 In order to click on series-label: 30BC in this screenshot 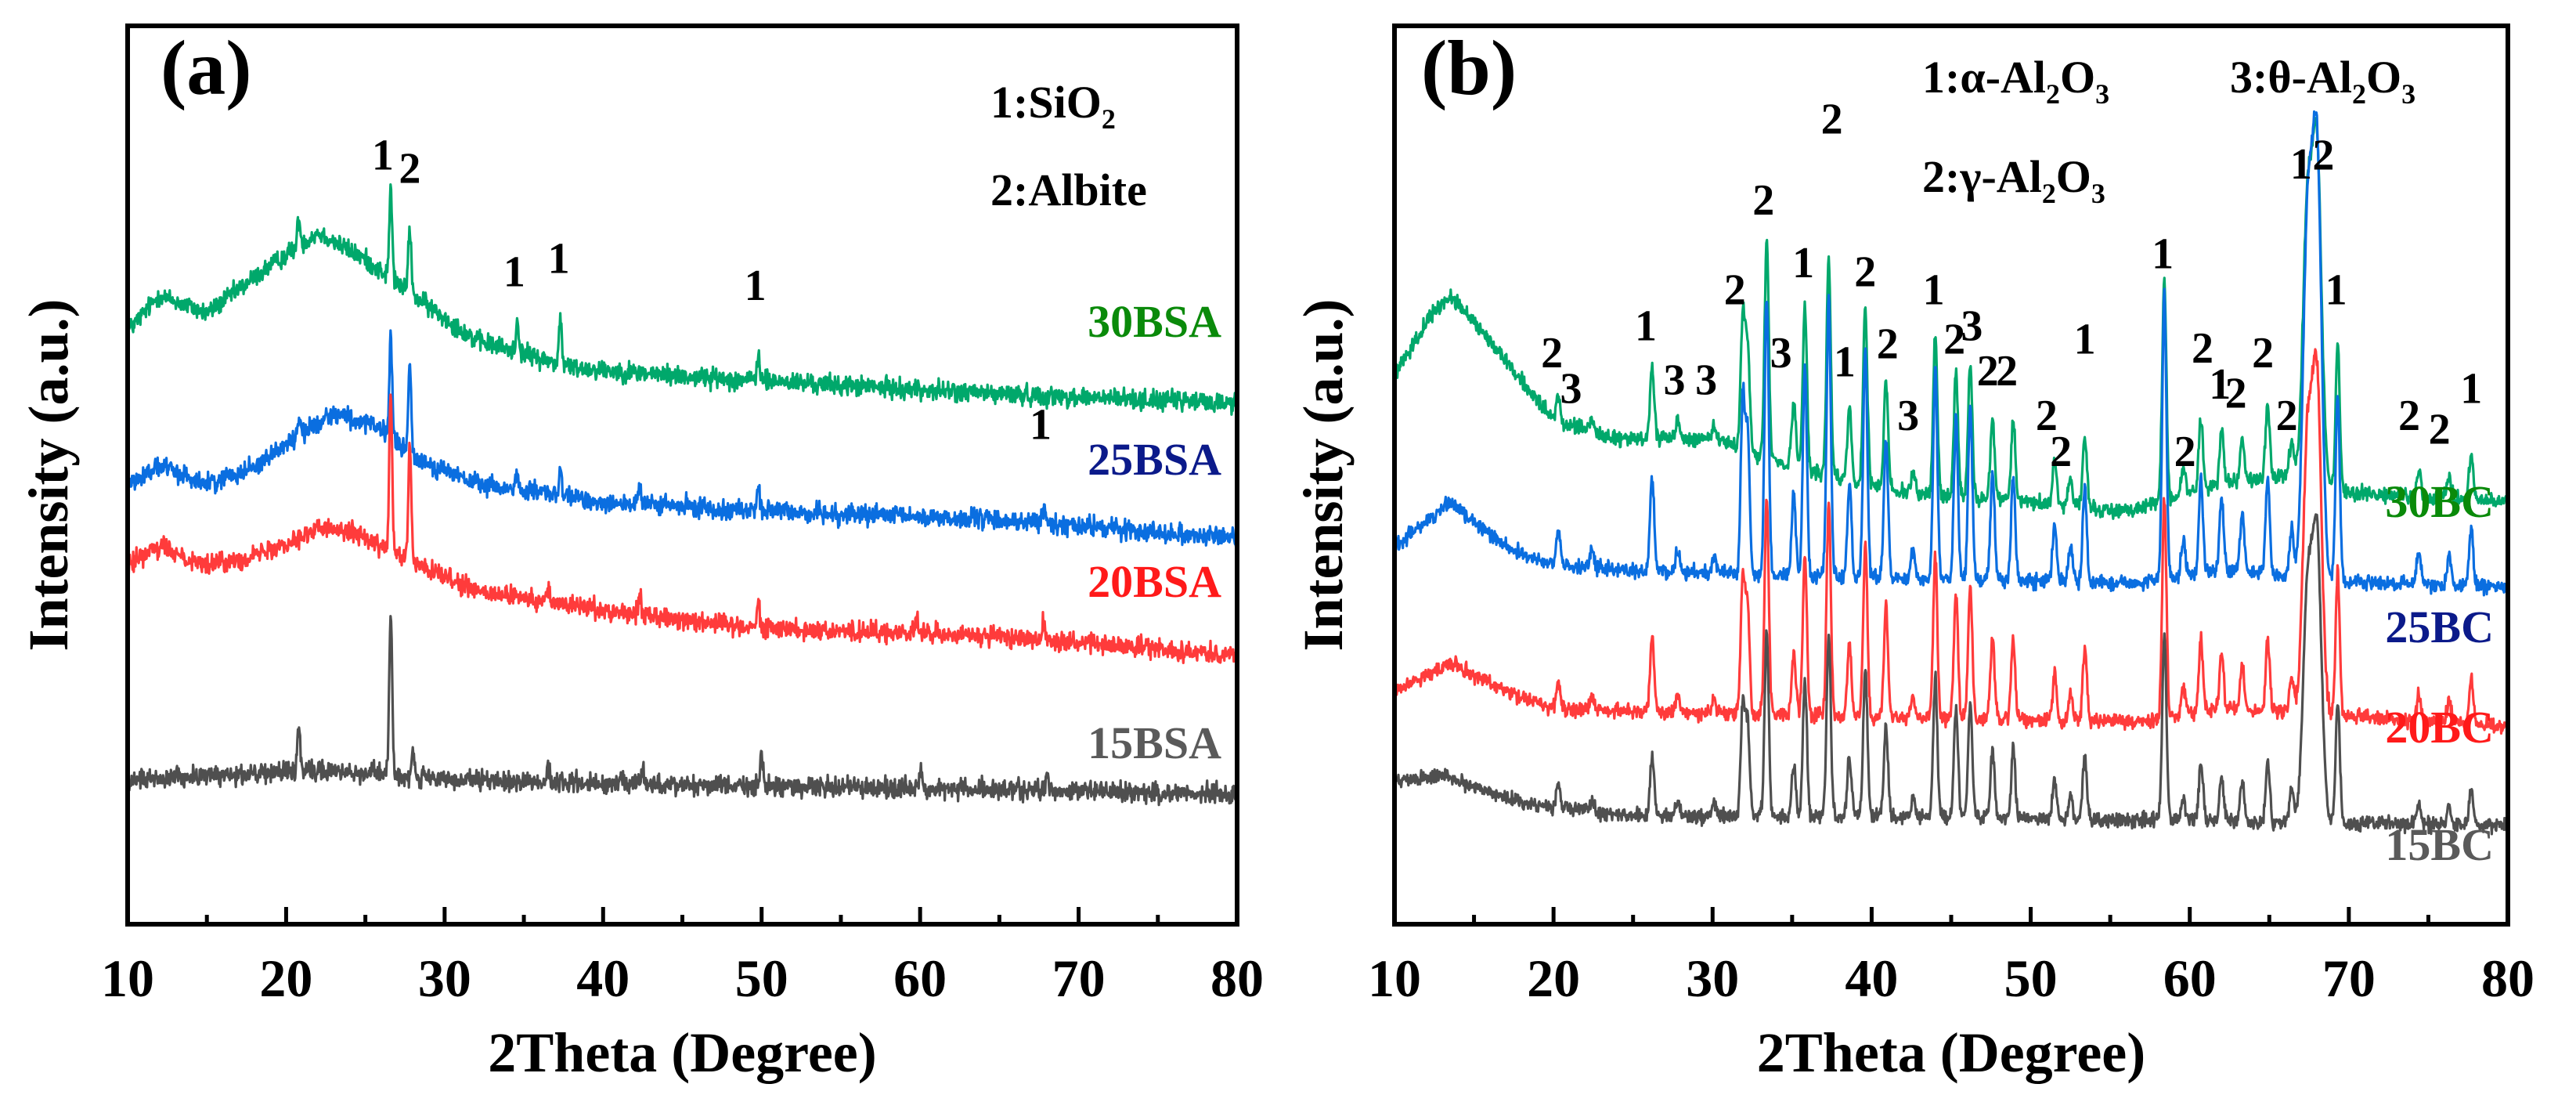, I will do `click(2439, 501)`.